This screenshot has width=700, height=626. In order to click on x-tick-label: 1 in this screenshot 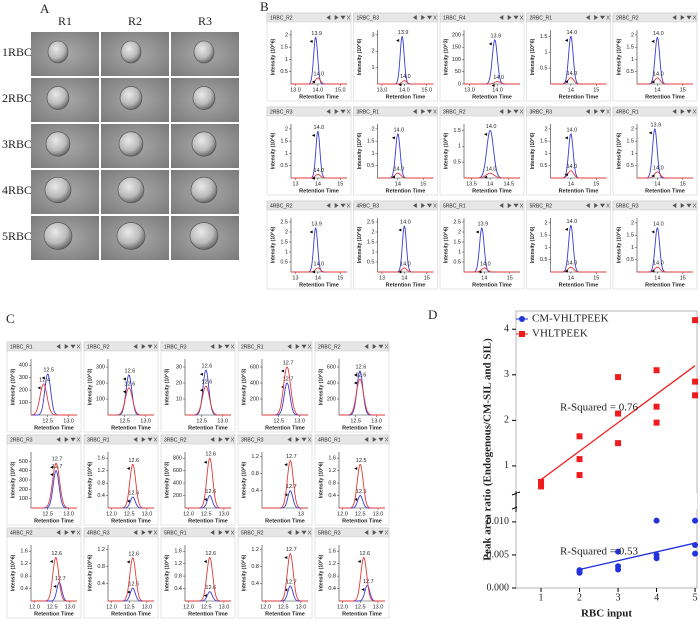, I will do `click(541, 597)`.